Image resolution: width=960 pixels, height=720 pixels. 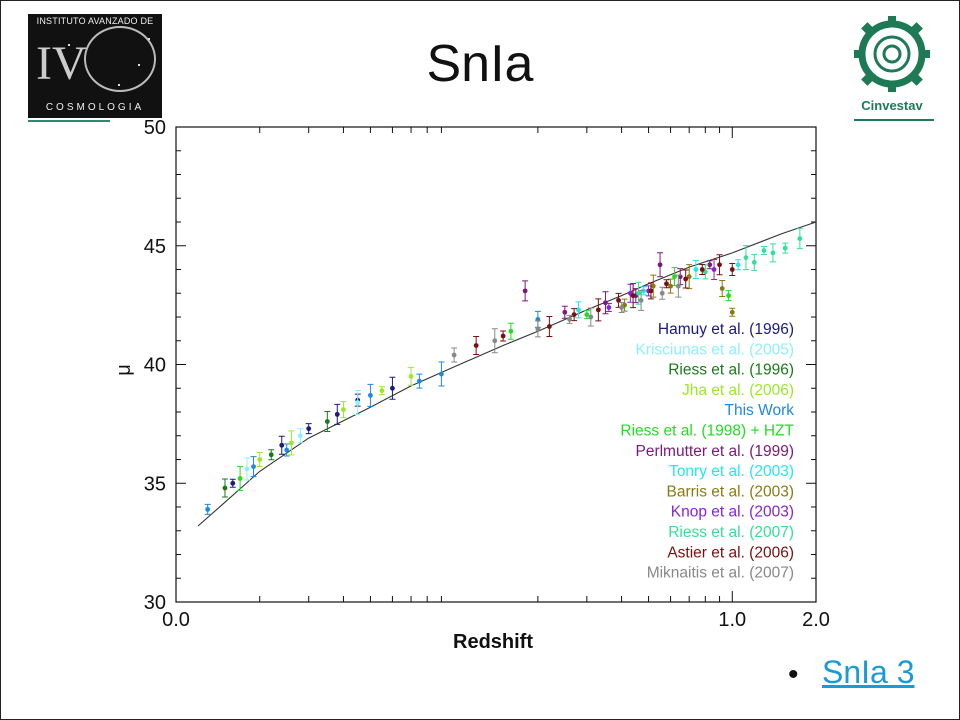 I want to click on cinvestav-logo-underline, so click(x=894, y=120).